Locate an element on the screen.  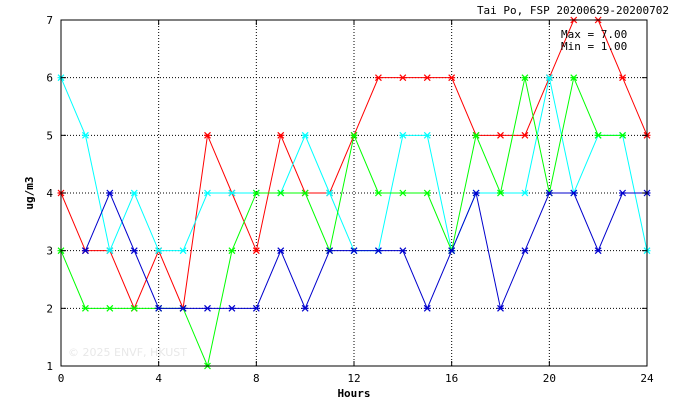
x-tick-label: 12 is located at coordinates (353, 378).